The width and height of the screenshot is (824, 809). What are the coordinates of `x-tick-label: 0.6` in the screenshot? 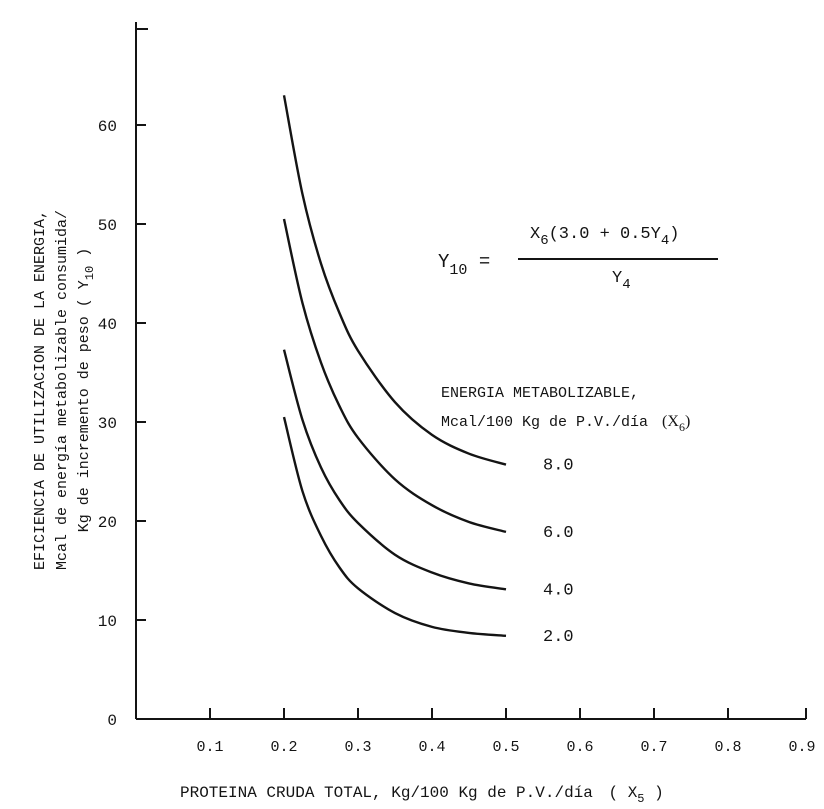 It's located at (579, 747).